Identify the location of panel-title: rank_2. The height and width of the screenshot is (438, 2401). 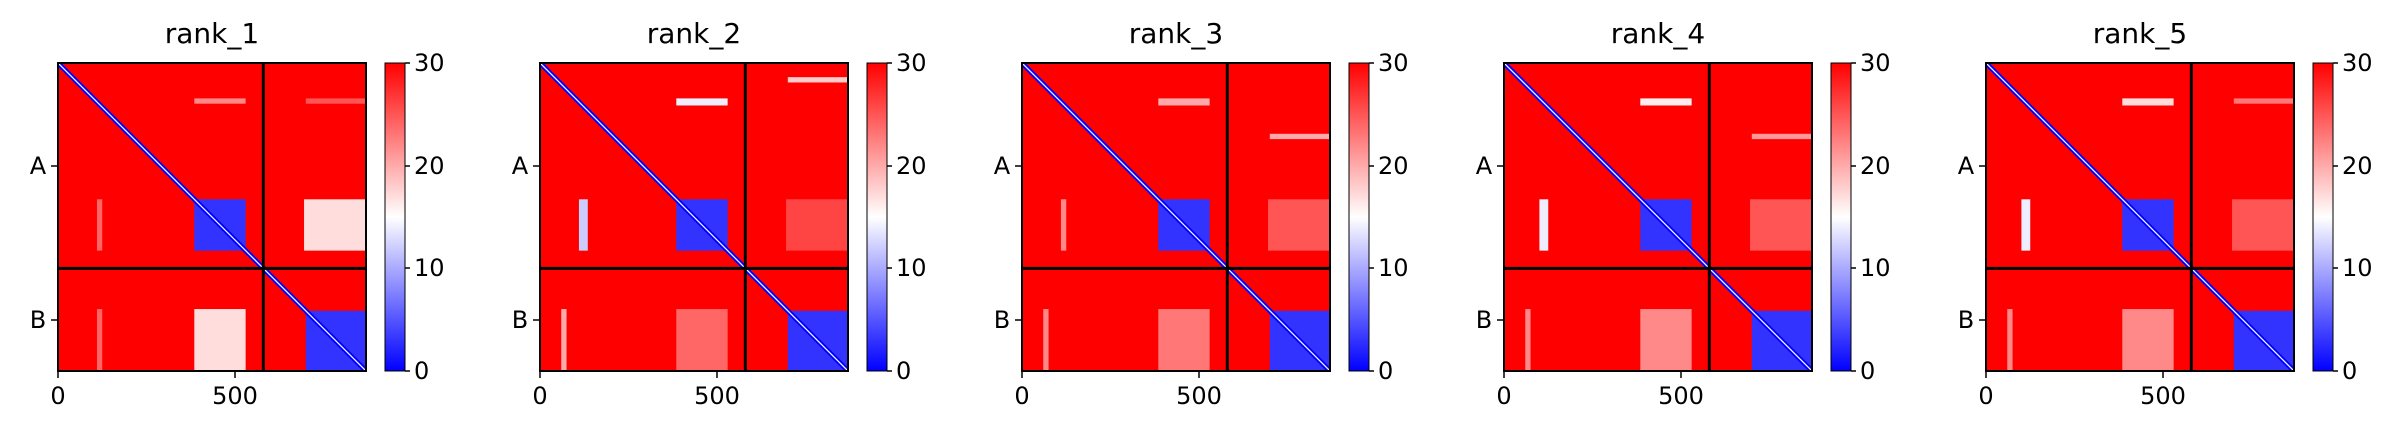
(694, 33).